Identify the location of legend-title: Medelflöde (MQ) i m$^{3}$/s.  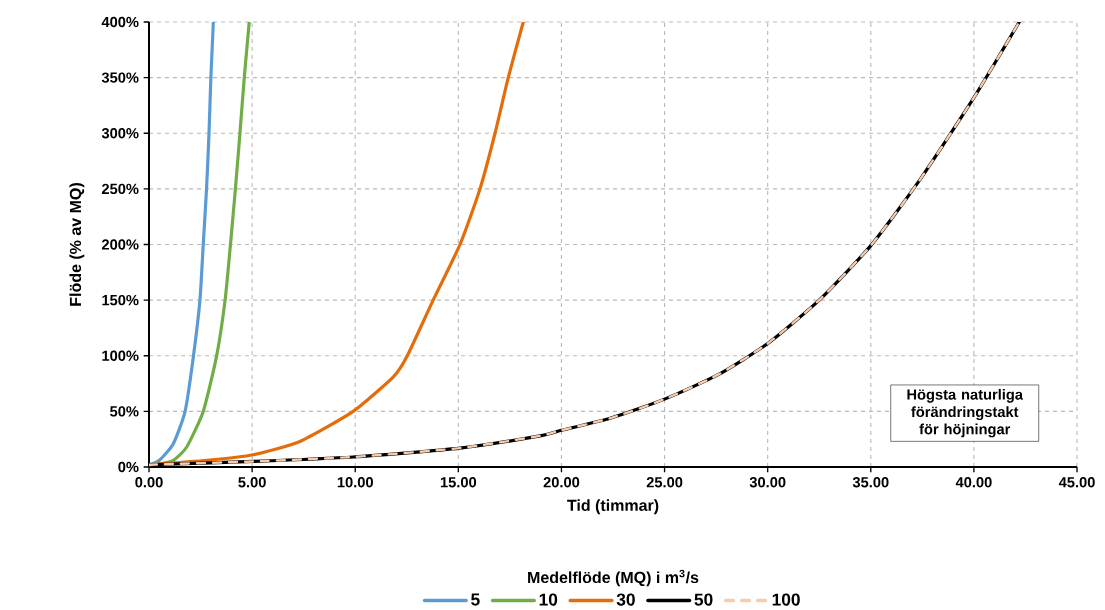
(613, 578).